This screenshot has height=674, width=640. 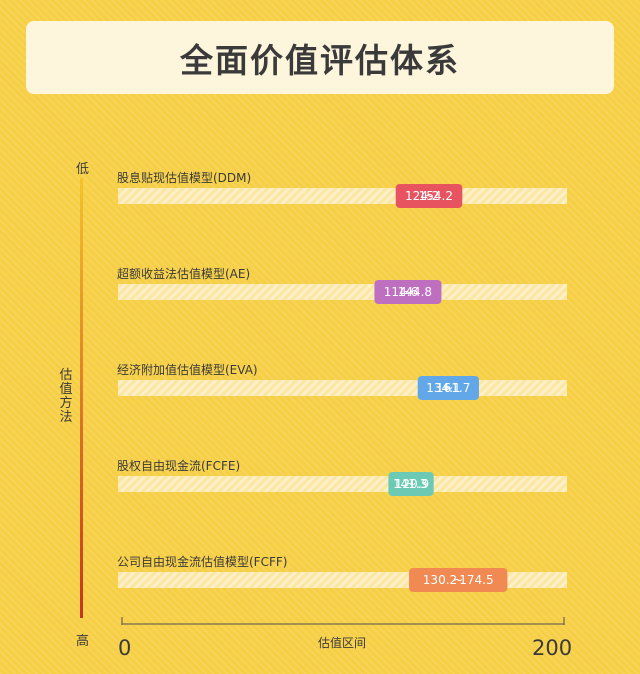 What do you see at coordinates (341, 643) in the screenshot?
I see `x-axis-label: 估值区间` at bounding box center [341, 643].